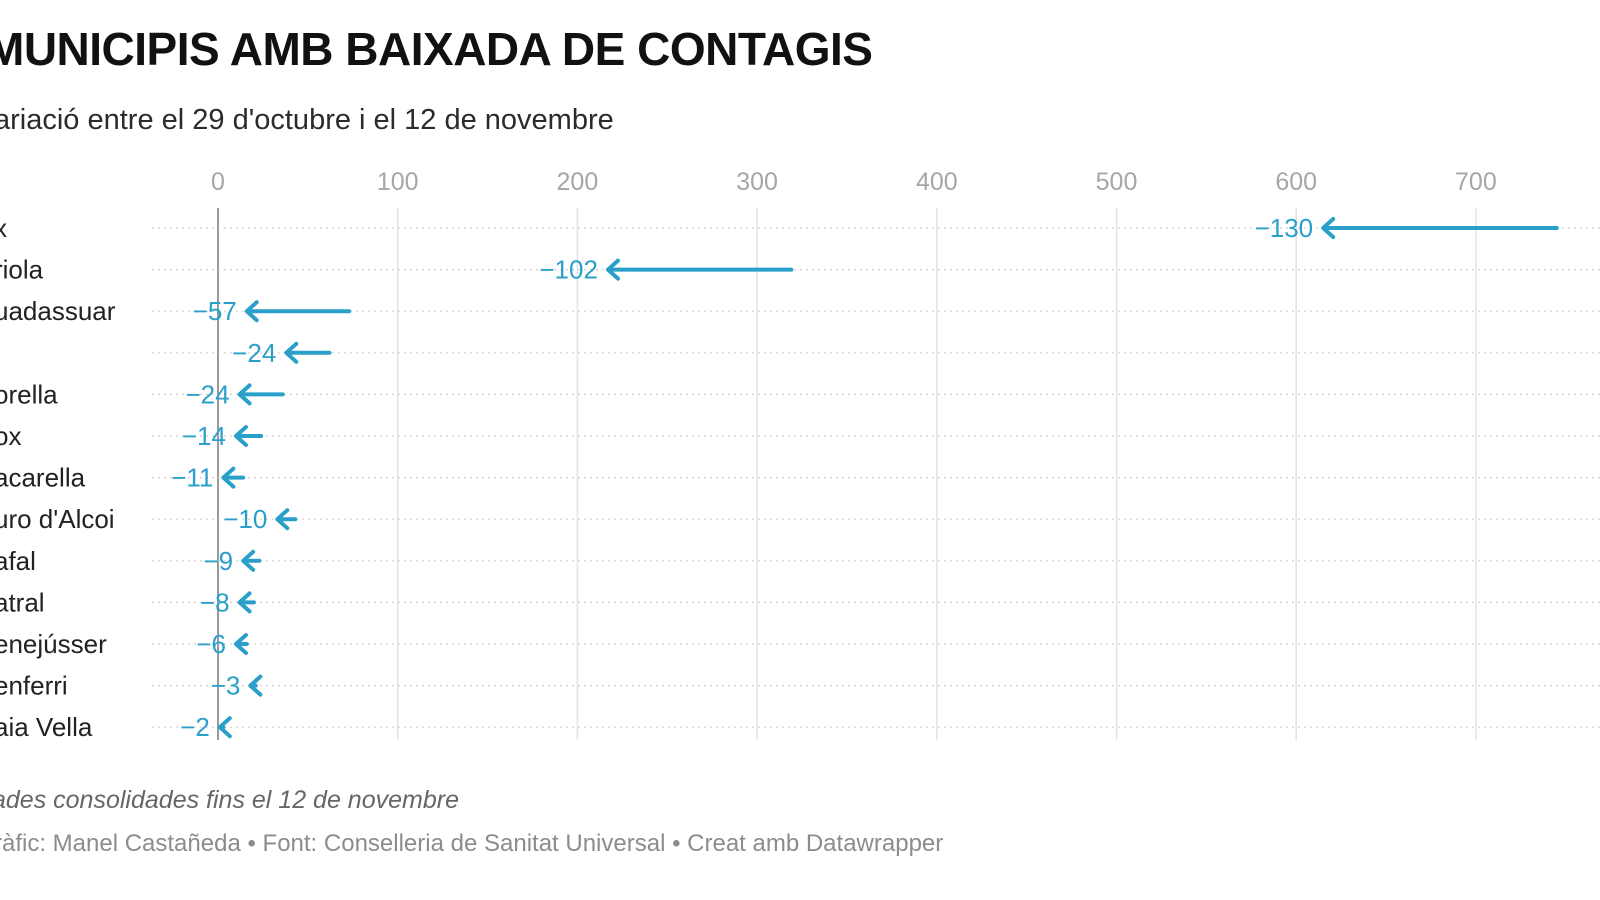 The image size is (1600, 900). Describe the element at coordinates (29, 394) in the screenshot. I see `row-label: orella` at that location.